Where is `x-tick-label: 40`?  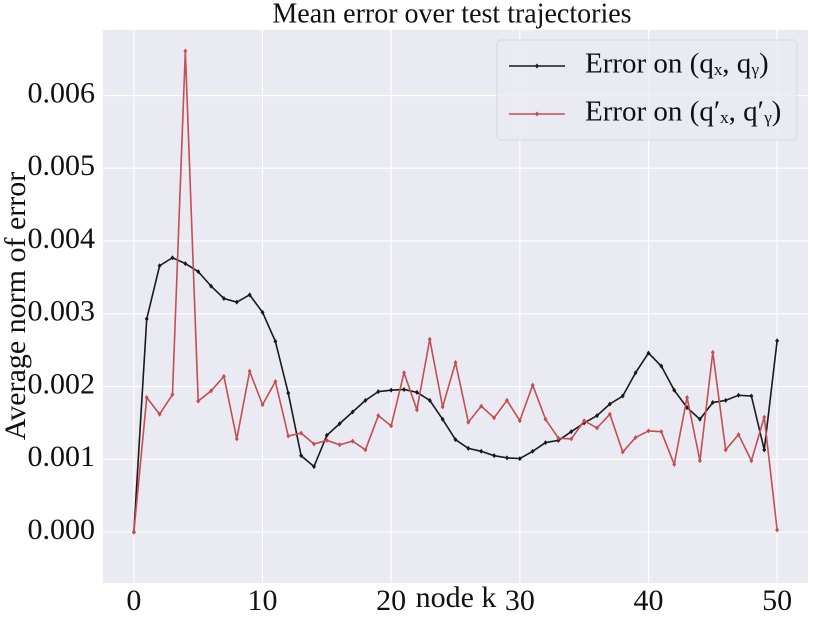 x-tick-label: 40 is located at coordinates (648, 600).